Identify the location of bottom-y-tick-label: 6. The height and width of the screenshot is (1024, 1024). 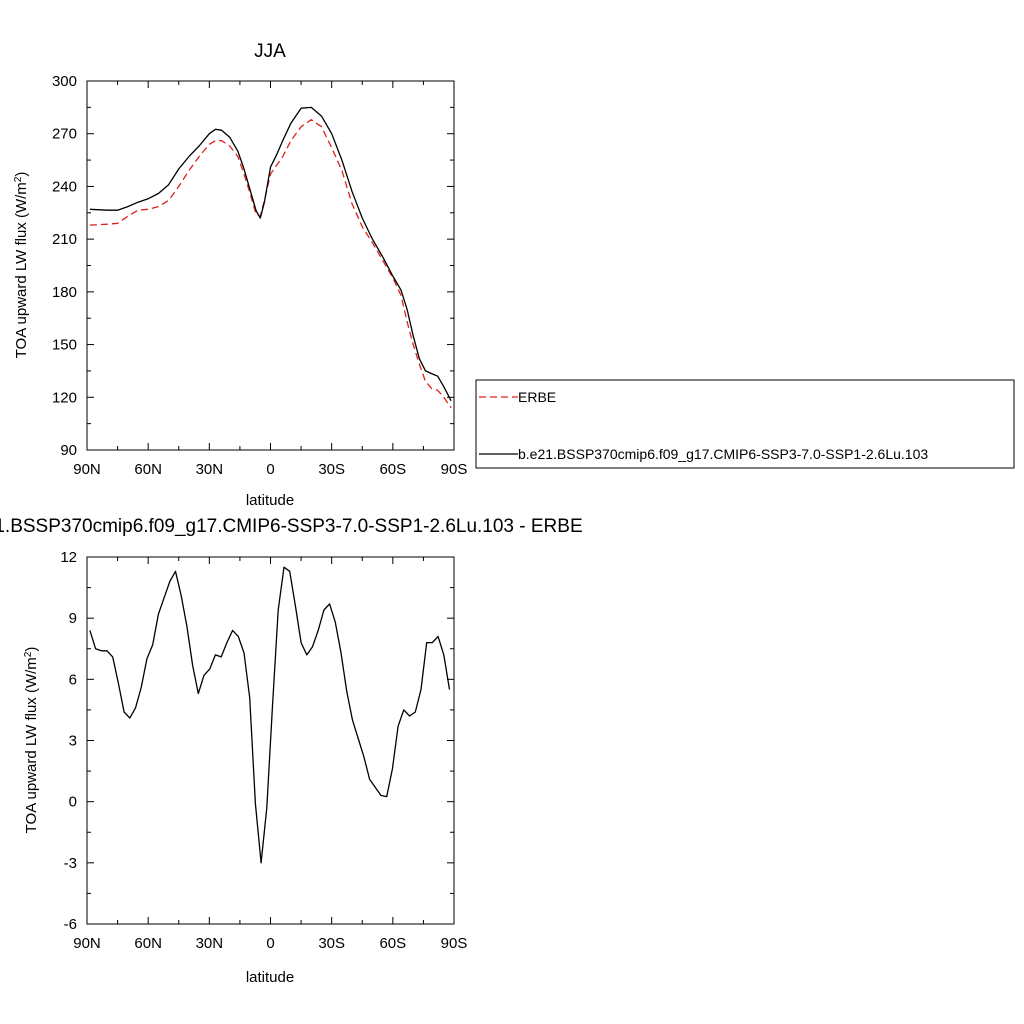
(73, 679).